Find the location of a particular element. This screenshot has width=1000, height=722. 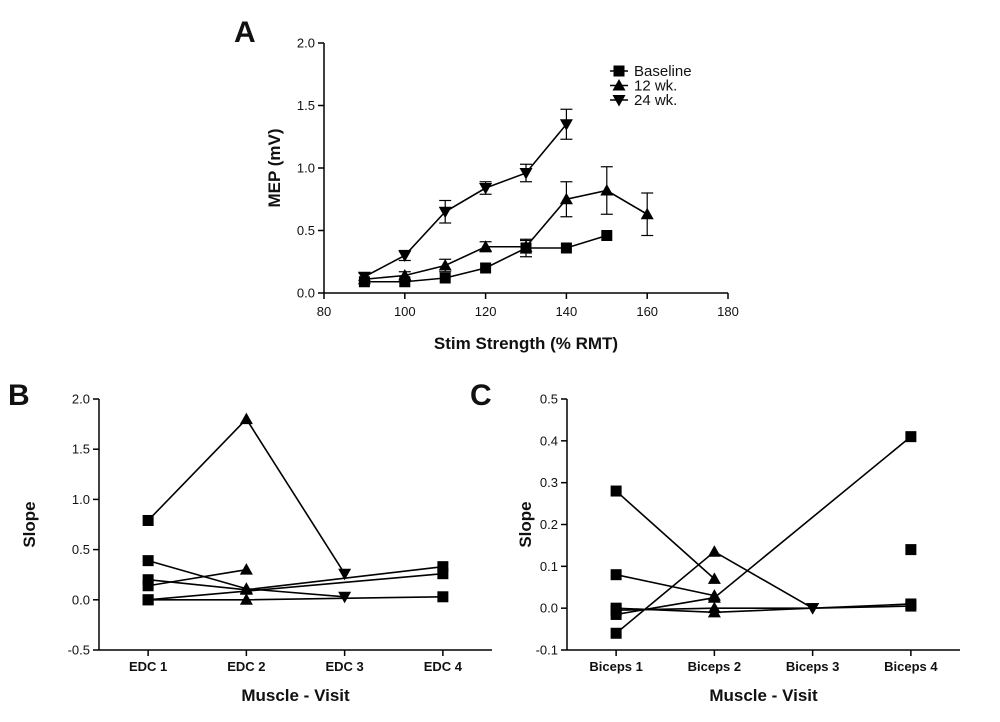

y-tick-label: 0.2 is located at coordinates (549, 524).